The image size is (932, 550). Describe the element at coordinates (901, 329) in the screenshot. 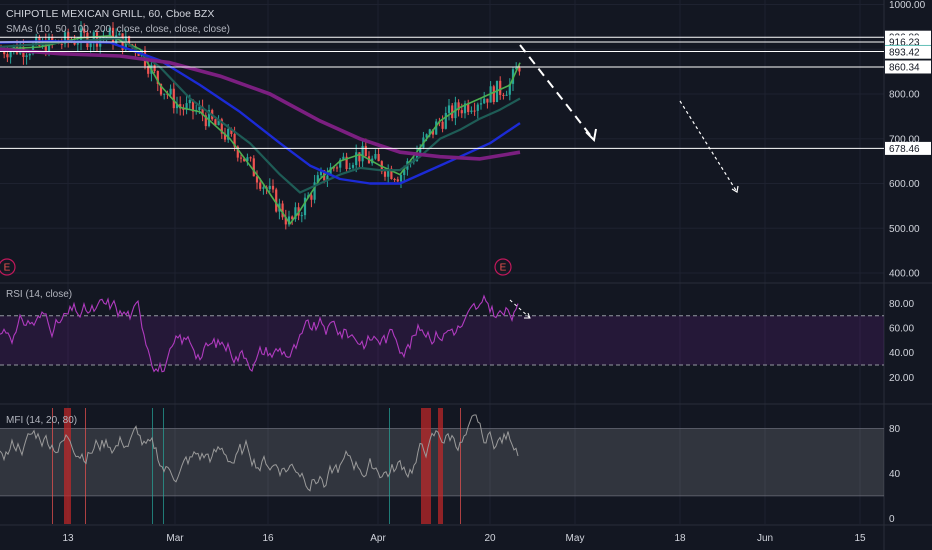

I see `rsi-axis-label: 60.00` at that location.